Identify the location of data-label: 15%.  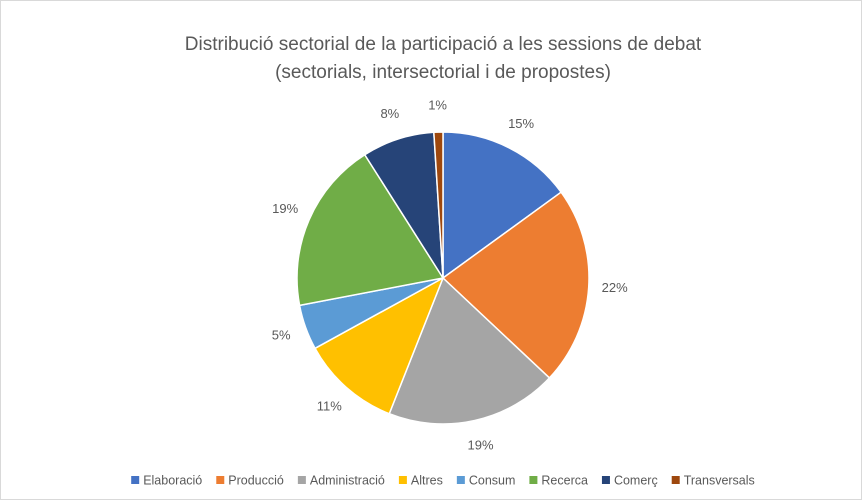
(521, 123).